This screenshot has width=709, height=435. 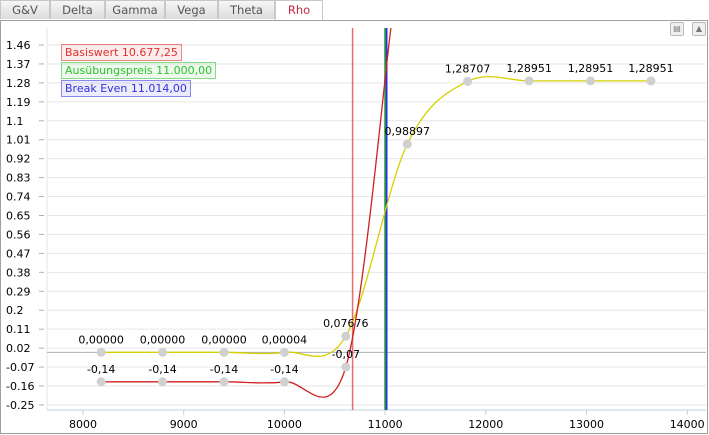 I want to click on print-button: ▤, so click(x=677, y=29).